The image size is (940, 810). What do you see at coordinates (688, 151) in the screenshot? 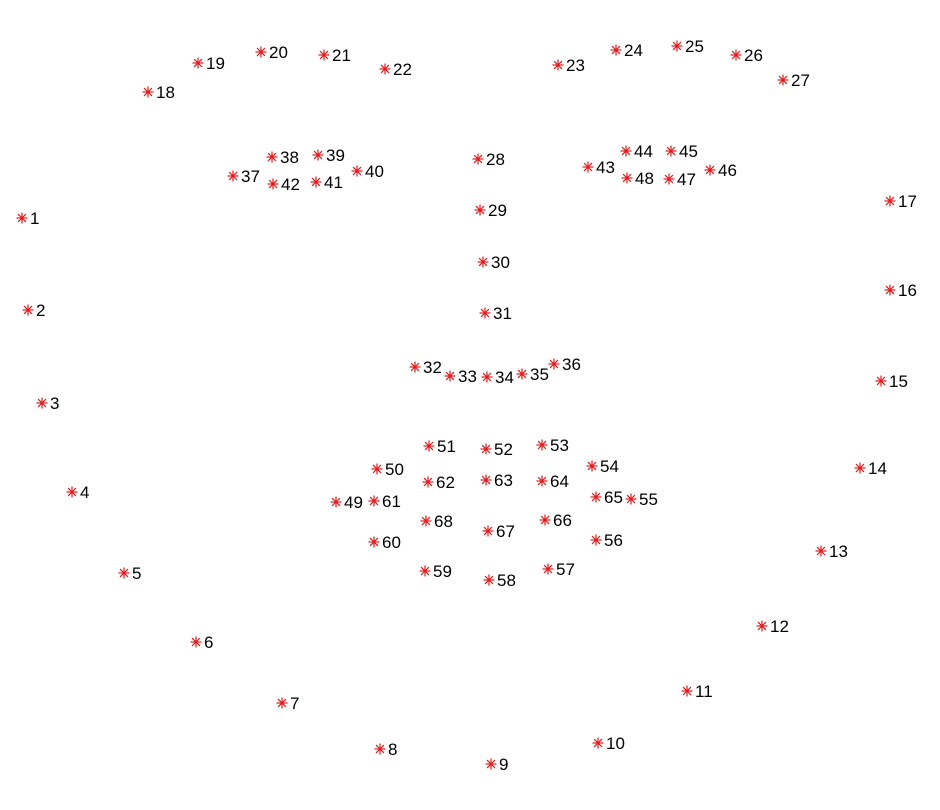
I see `landmark-label: 45` at bounding box center [688, 151].